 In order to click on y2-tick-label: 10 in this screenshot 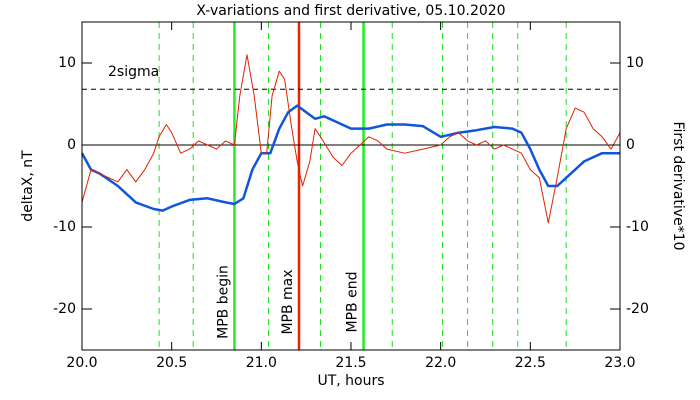, I will do `click(635, 63)`.